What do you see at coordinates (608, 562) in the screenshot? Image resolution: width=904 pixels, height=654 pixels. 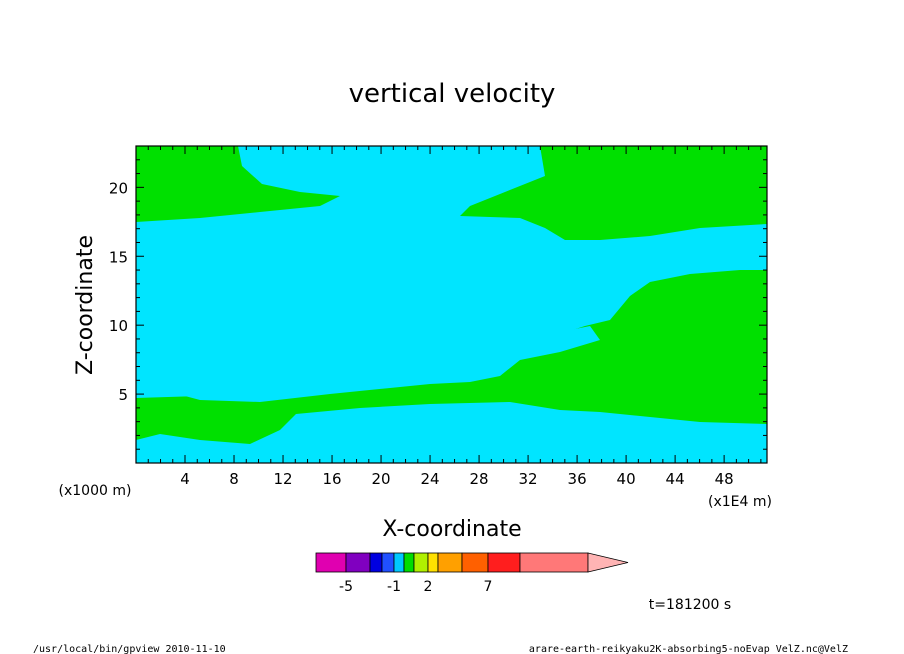 I see `colorbar-arrow` at bounding box center [608, 562].